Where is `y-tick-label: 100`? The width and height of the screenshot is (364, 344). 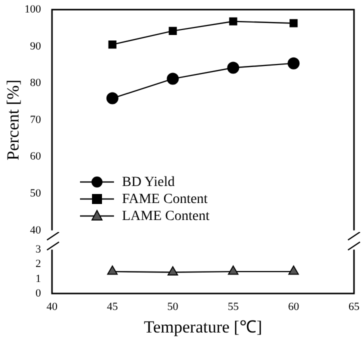
y-tick-label: 100 is located at coordinates (33, 9).